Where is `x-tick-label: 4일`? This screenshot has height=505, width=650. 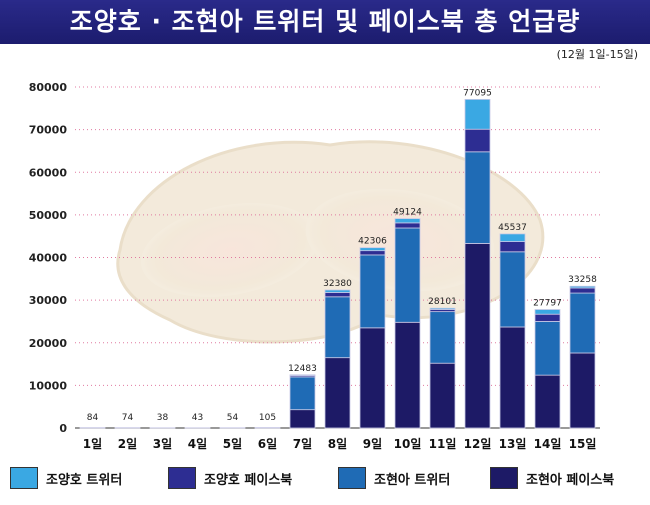
x-tick-label: 4일 is located at coordinates (197, 444).